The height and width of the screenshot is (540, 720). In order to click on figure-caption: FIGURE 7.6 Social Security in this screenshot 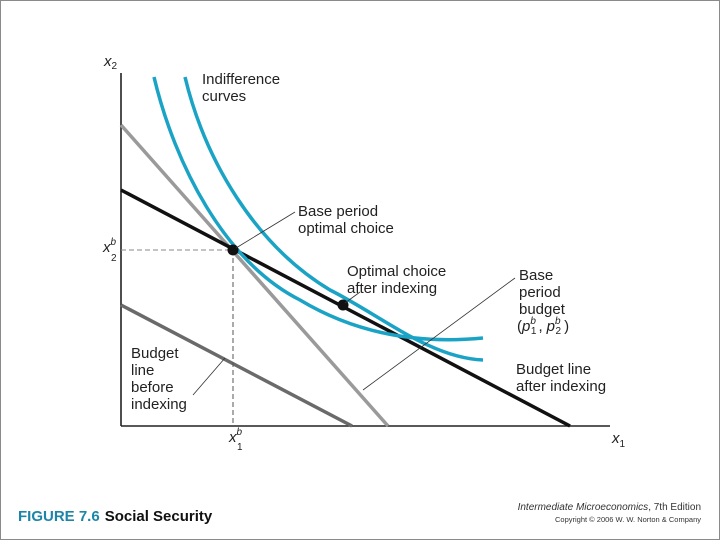, I will do `click(115, 516)`.